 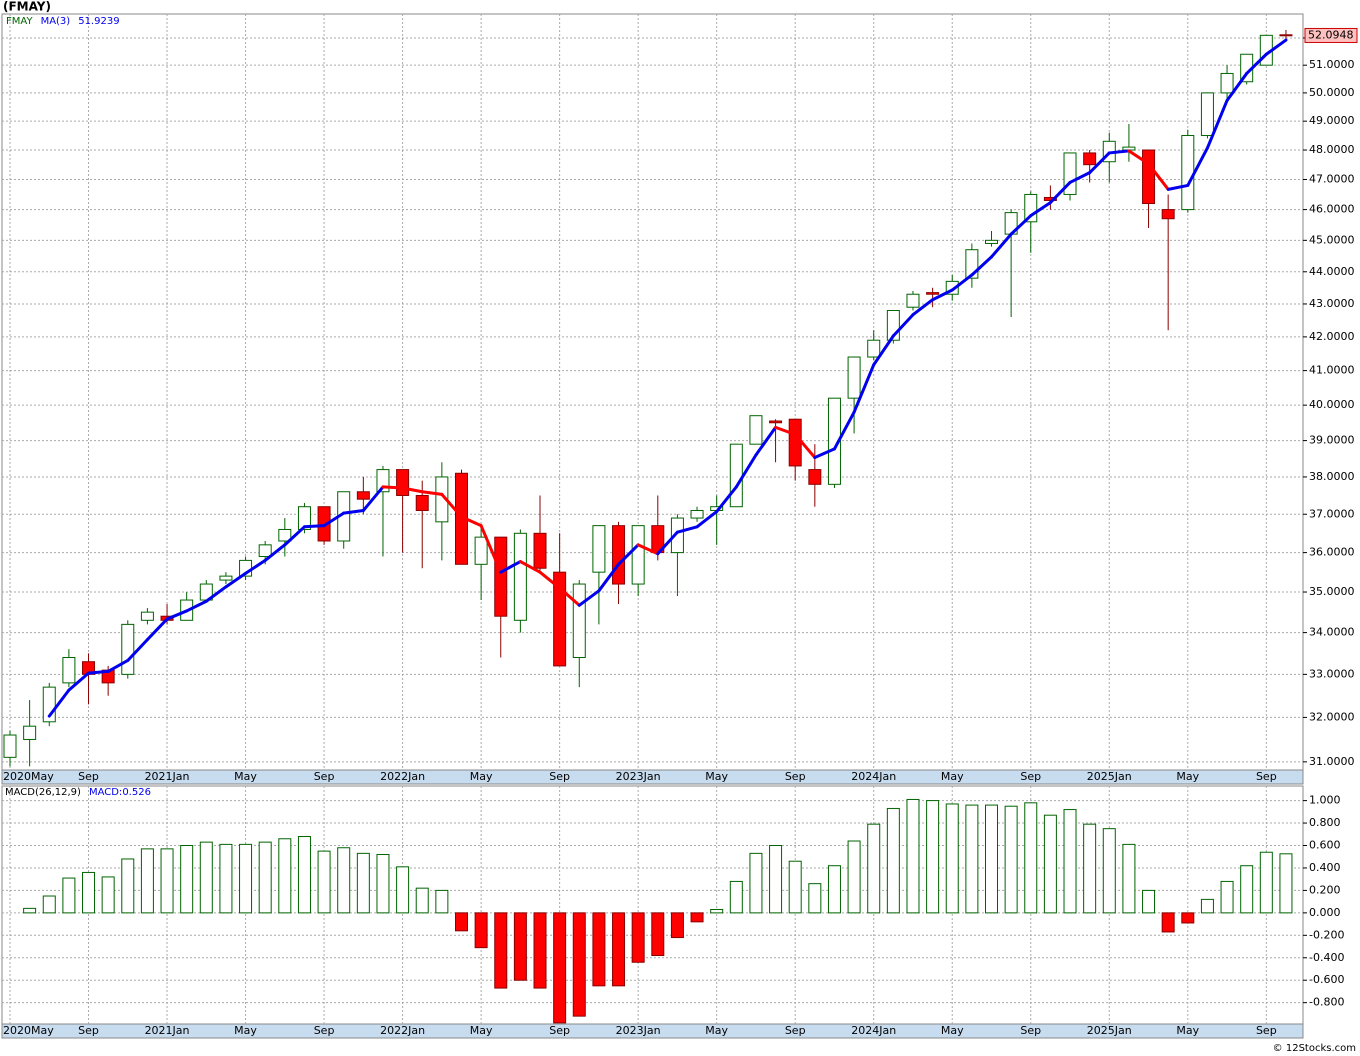 I want to click on x-tick-label: 2021Jan, so click(x=167, y=1030).